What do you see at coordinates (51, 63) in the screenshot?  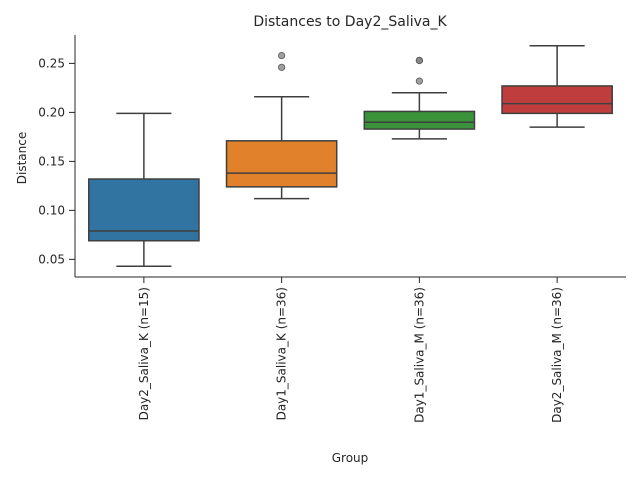 I see `y-tick-label: 0.25` at bounding box center [51, 63].